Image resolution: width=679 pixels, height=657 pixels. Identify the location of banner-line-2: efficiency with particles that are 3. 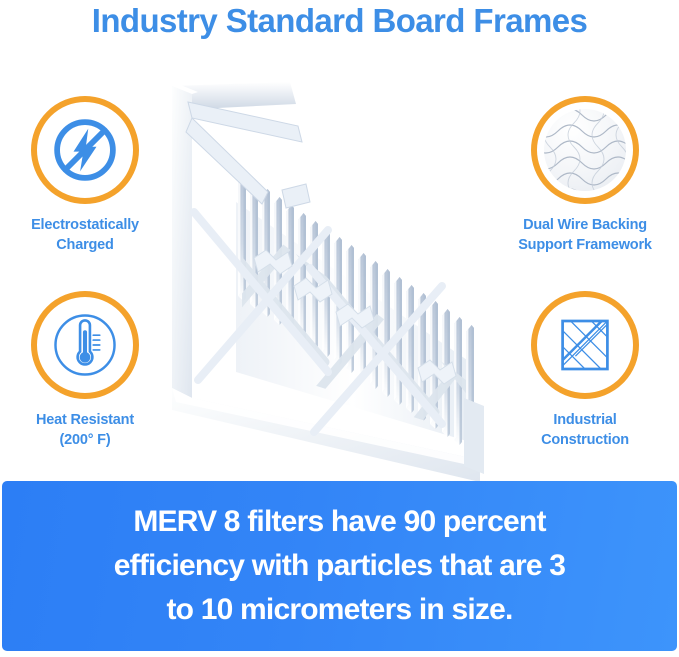
(339, 565).